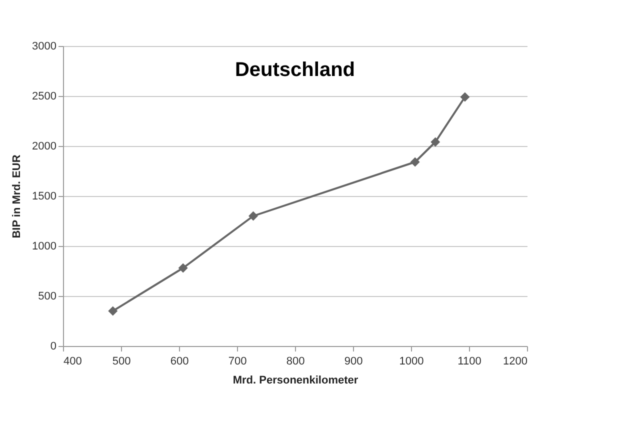 This screenshot has width=630, height=433. Describe the element at coordinates (515, 362) in the screenshot. I see `x-tick-label: 1200` at that location.